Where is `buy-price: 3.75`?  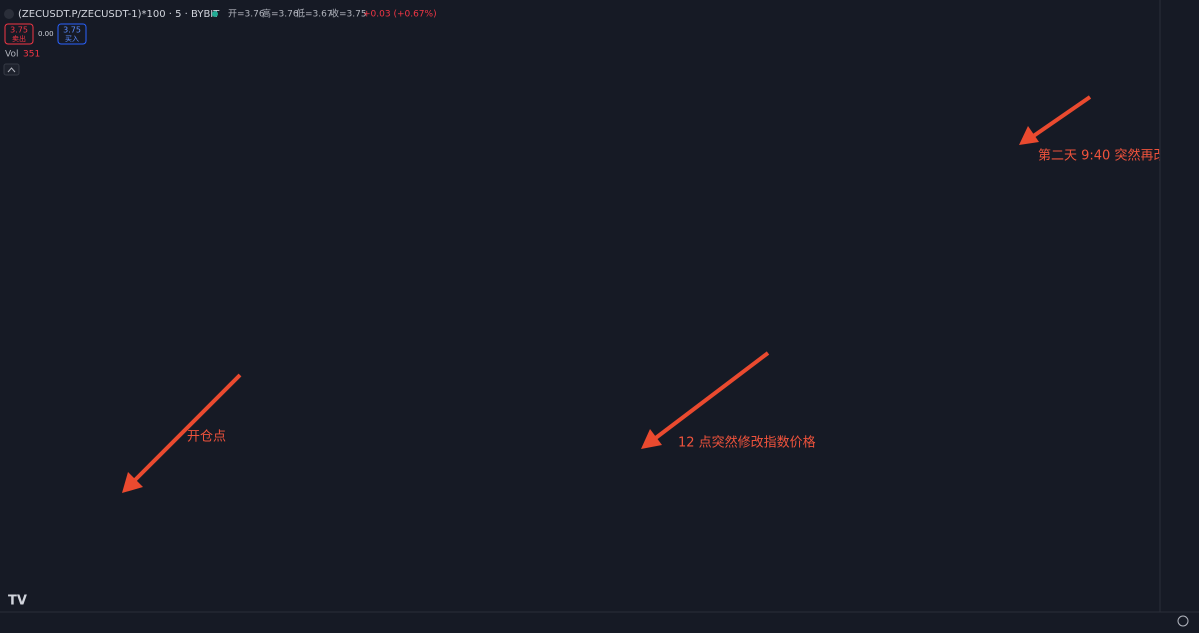
buy-price: 3.75 is located at coordinates (72, 30).